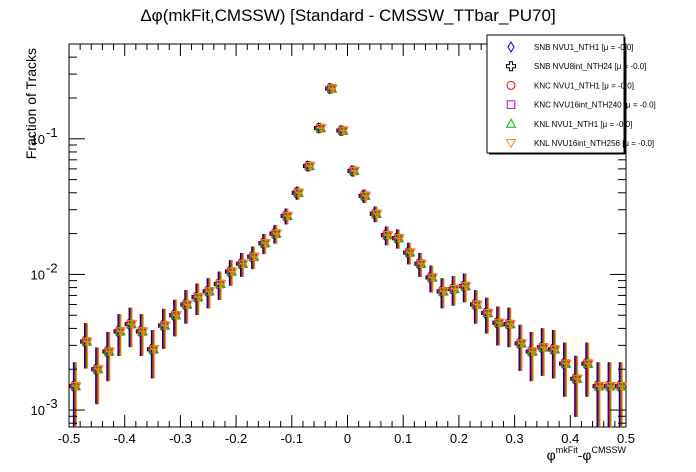 Image resolution: width=696 pixels, height=472 pixels. What do you see at coordinates (347, 438) in the screenshot?
I see `x-tick-label: 0` at bounding box center [347, 438].